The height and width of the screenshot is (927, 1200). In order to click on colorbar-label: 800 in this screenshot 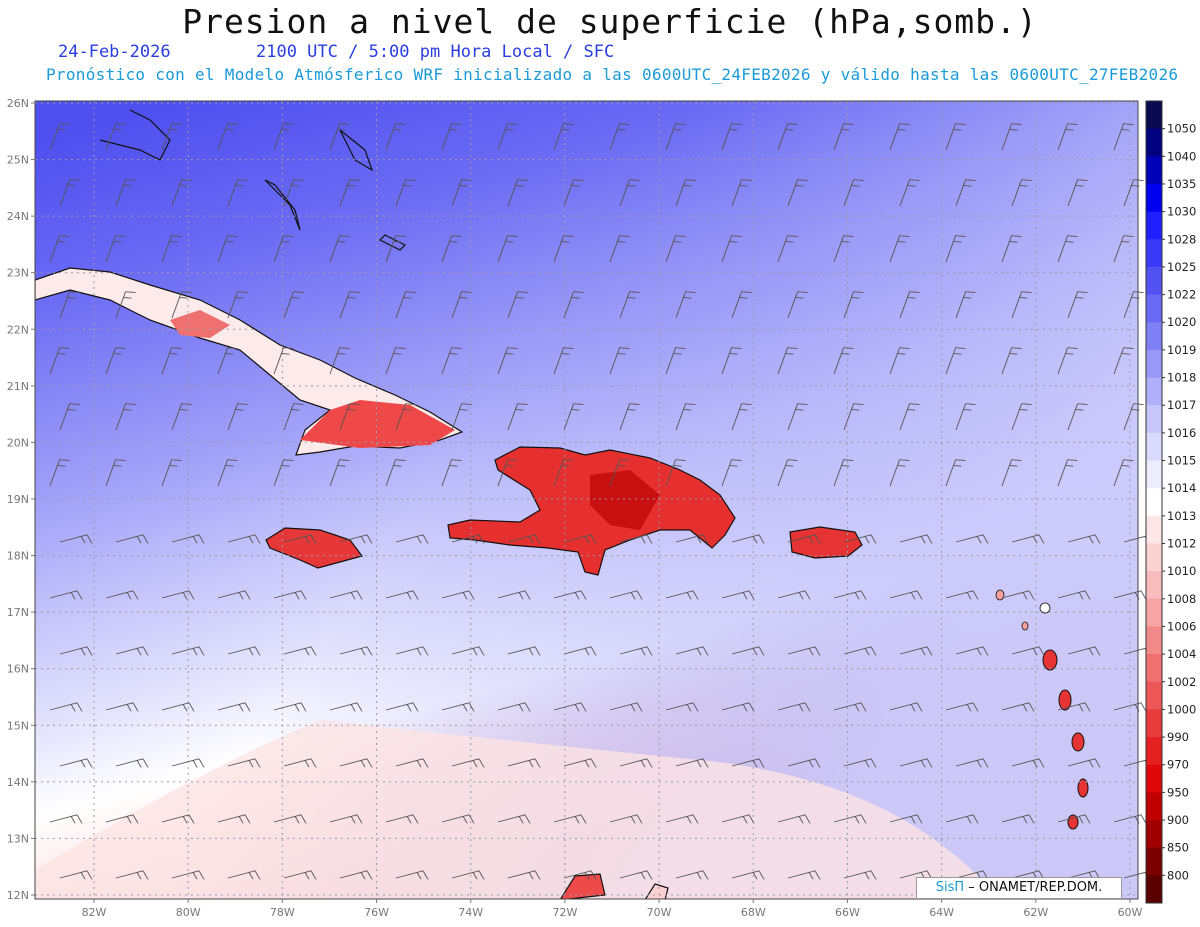, I will do `click(1178, 875)`.